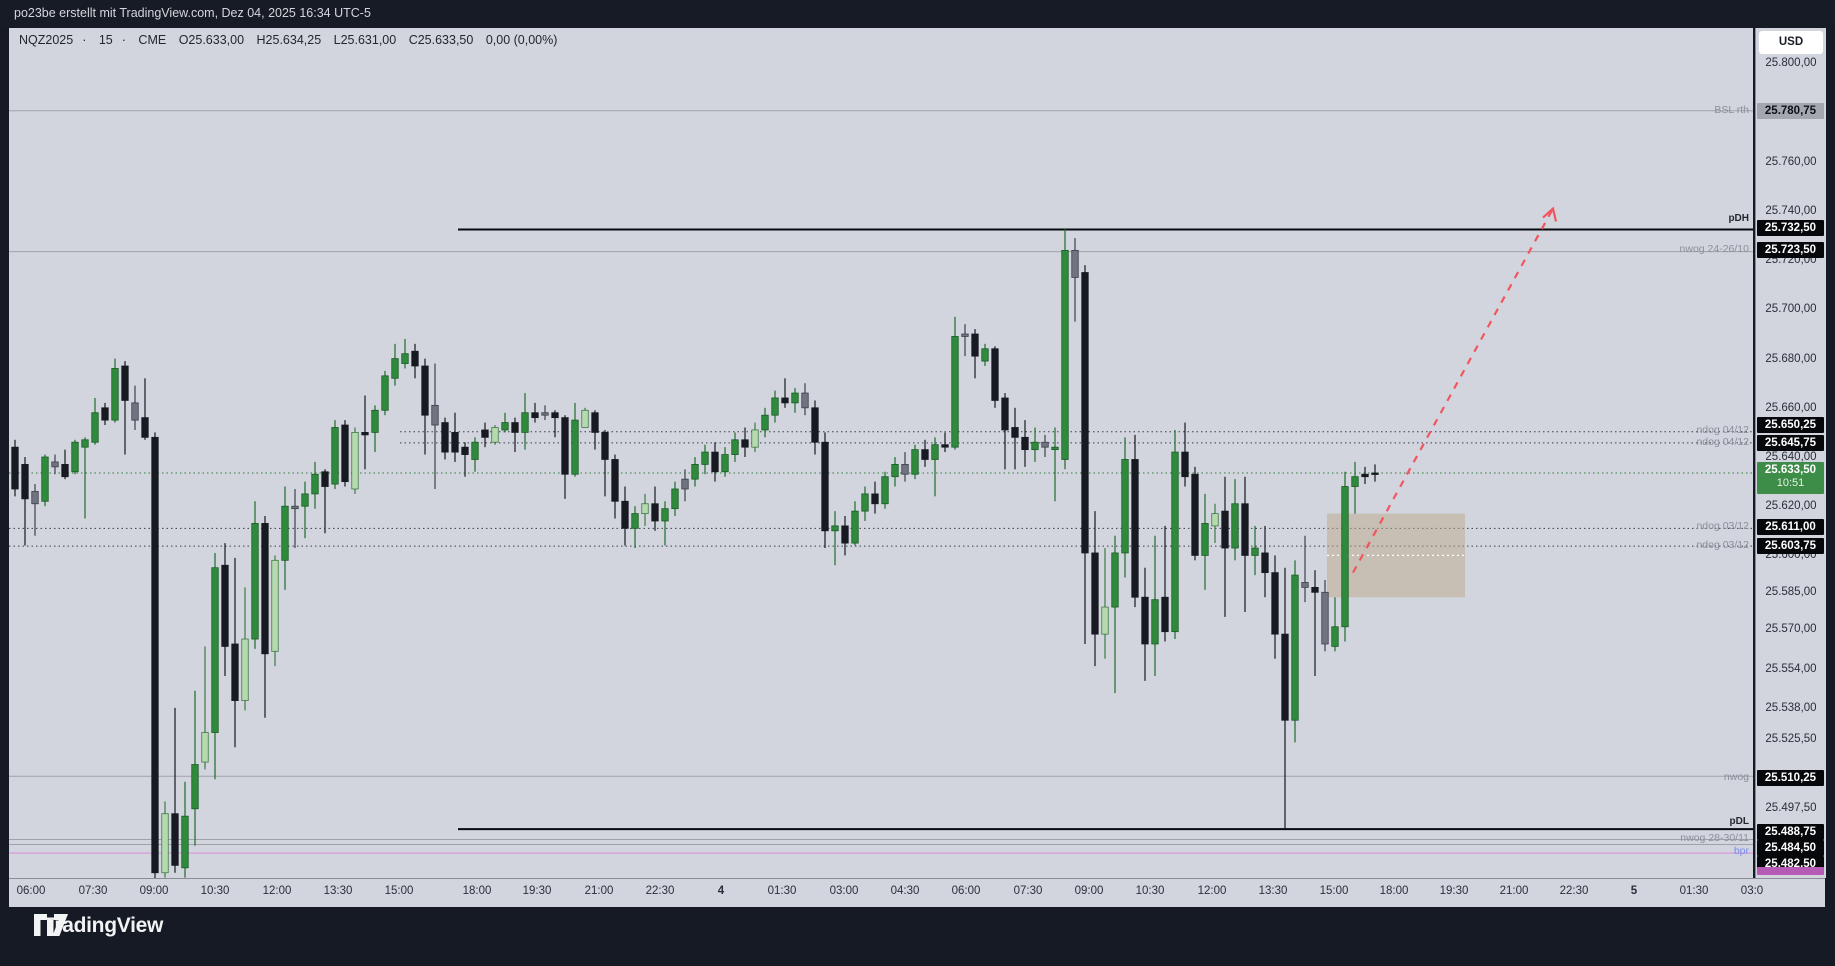  What do you see at coordinates (152, 40) in the screenshot?
I see `legend-exchange: CME` at bounding box center [152, 40].